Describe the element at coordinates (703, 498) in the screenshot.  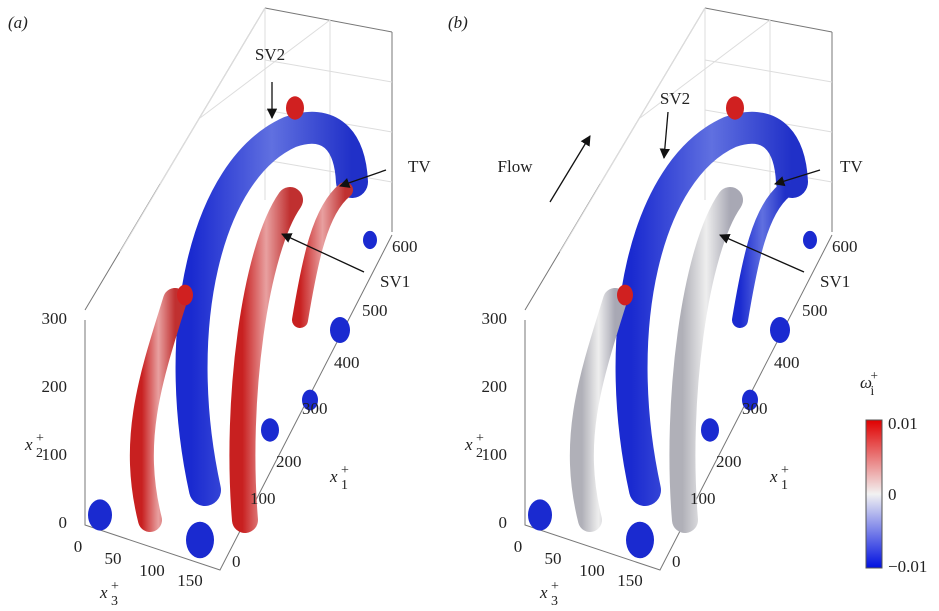
I see `x1-tick-label: 100` at that location.